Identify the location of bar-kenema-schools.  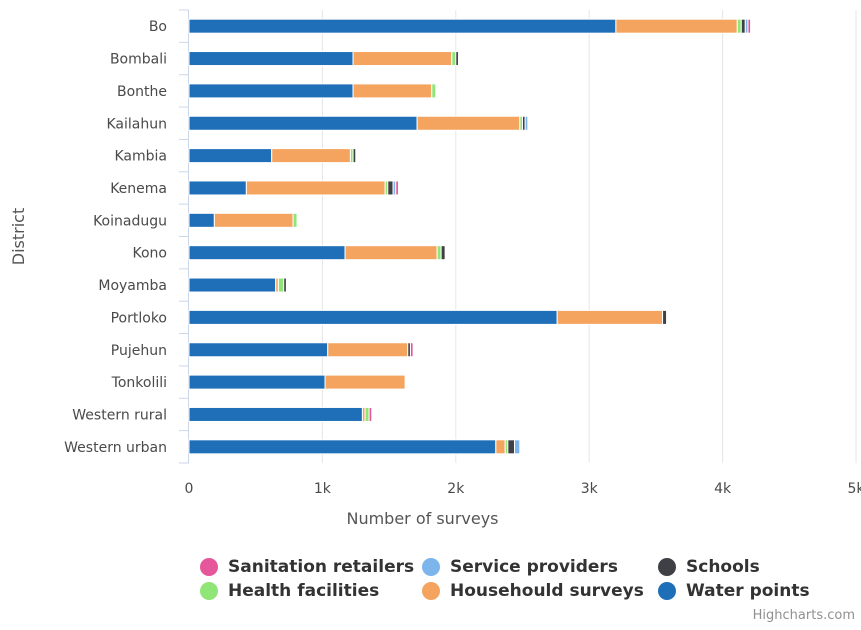
(390, 188).